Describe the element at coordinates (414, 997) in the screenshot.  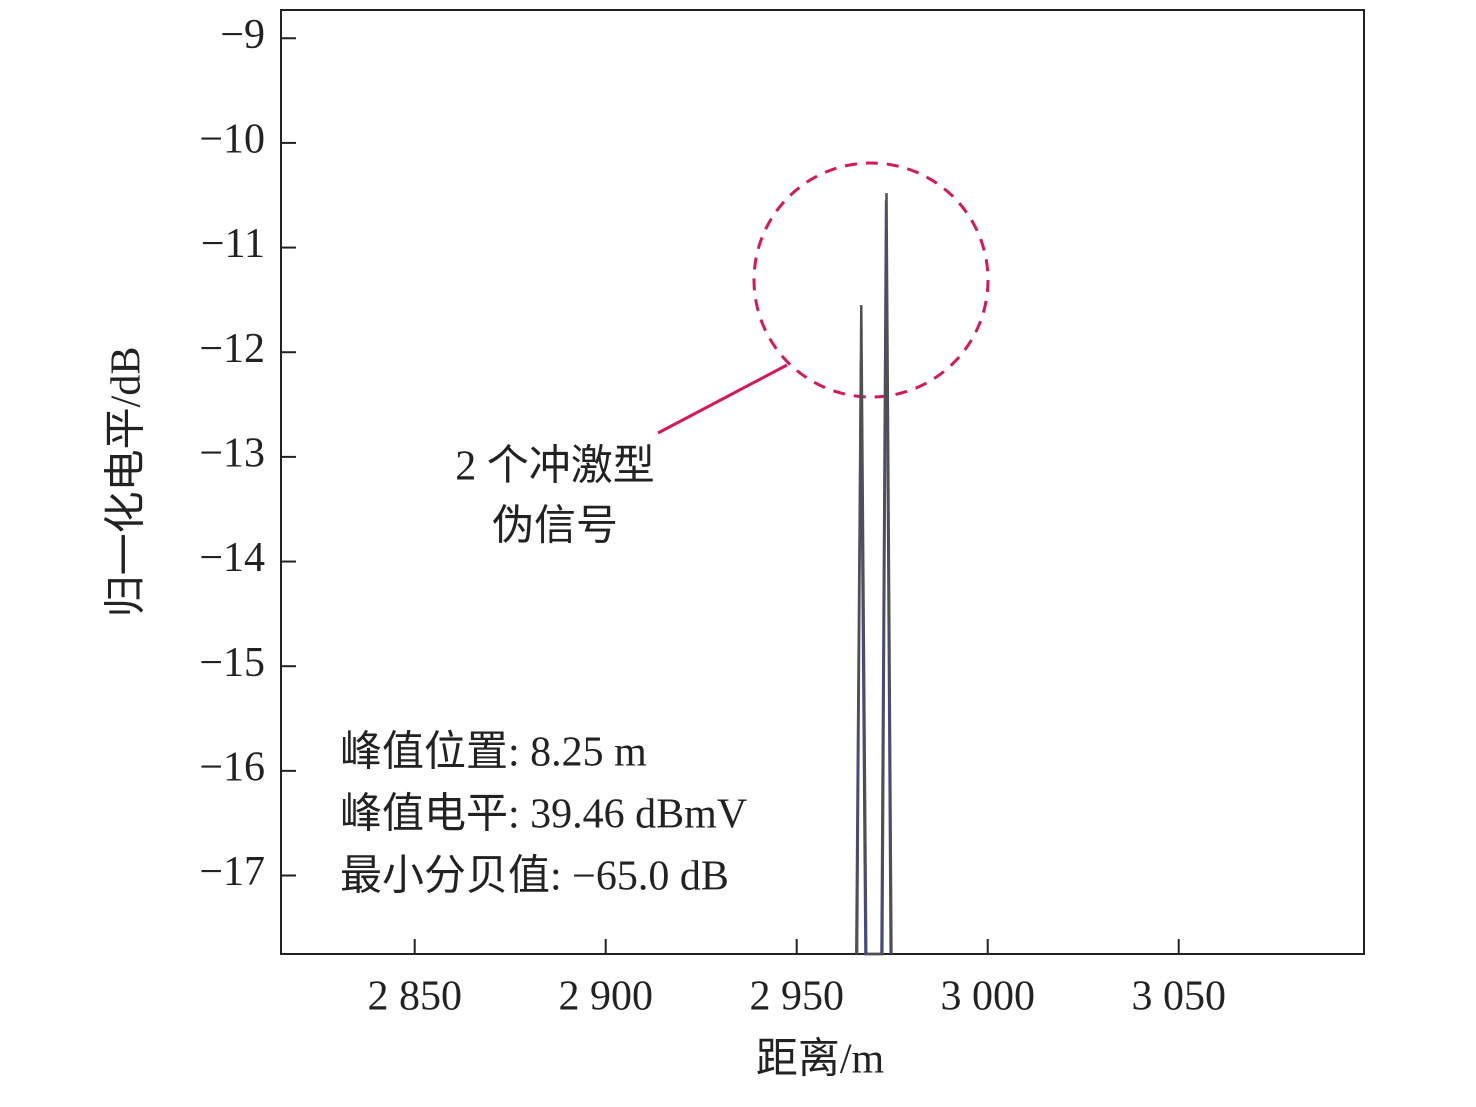
I see `x-tick-label: 2 850` at that location.